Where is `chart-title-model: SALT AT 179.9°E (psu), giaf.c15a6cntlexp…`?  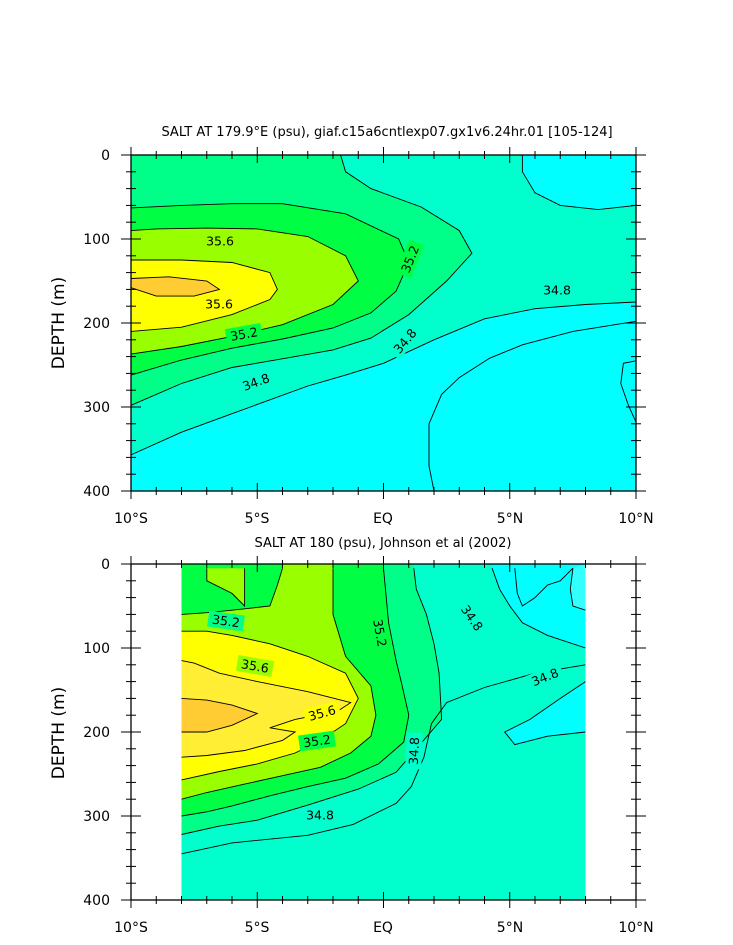 chart-title-model: SALT AT 179.9°E (psu), giaf.c15a6cntlexp… is located at coordinates (386, 132).